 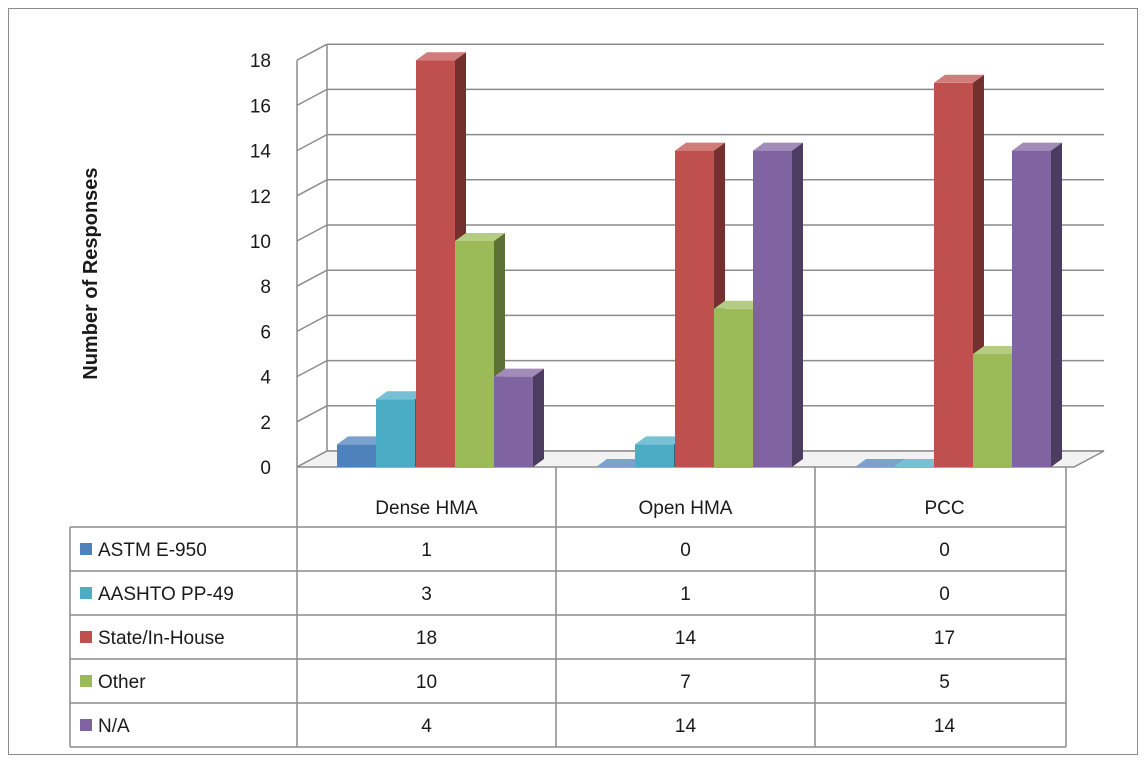 What do you see at coordinates (426, 594) in the screenshot?
I see `table-value: 3` at bounding box center [426, 594].